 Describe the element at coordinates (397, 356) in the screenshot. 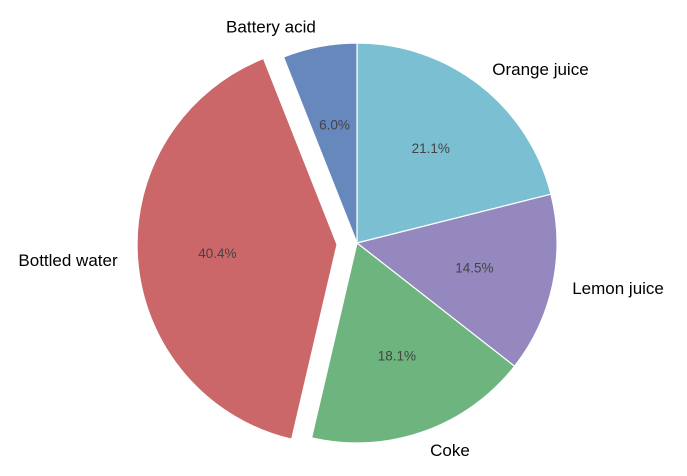

I see `percent-label-coke: 18.1%` at that location.